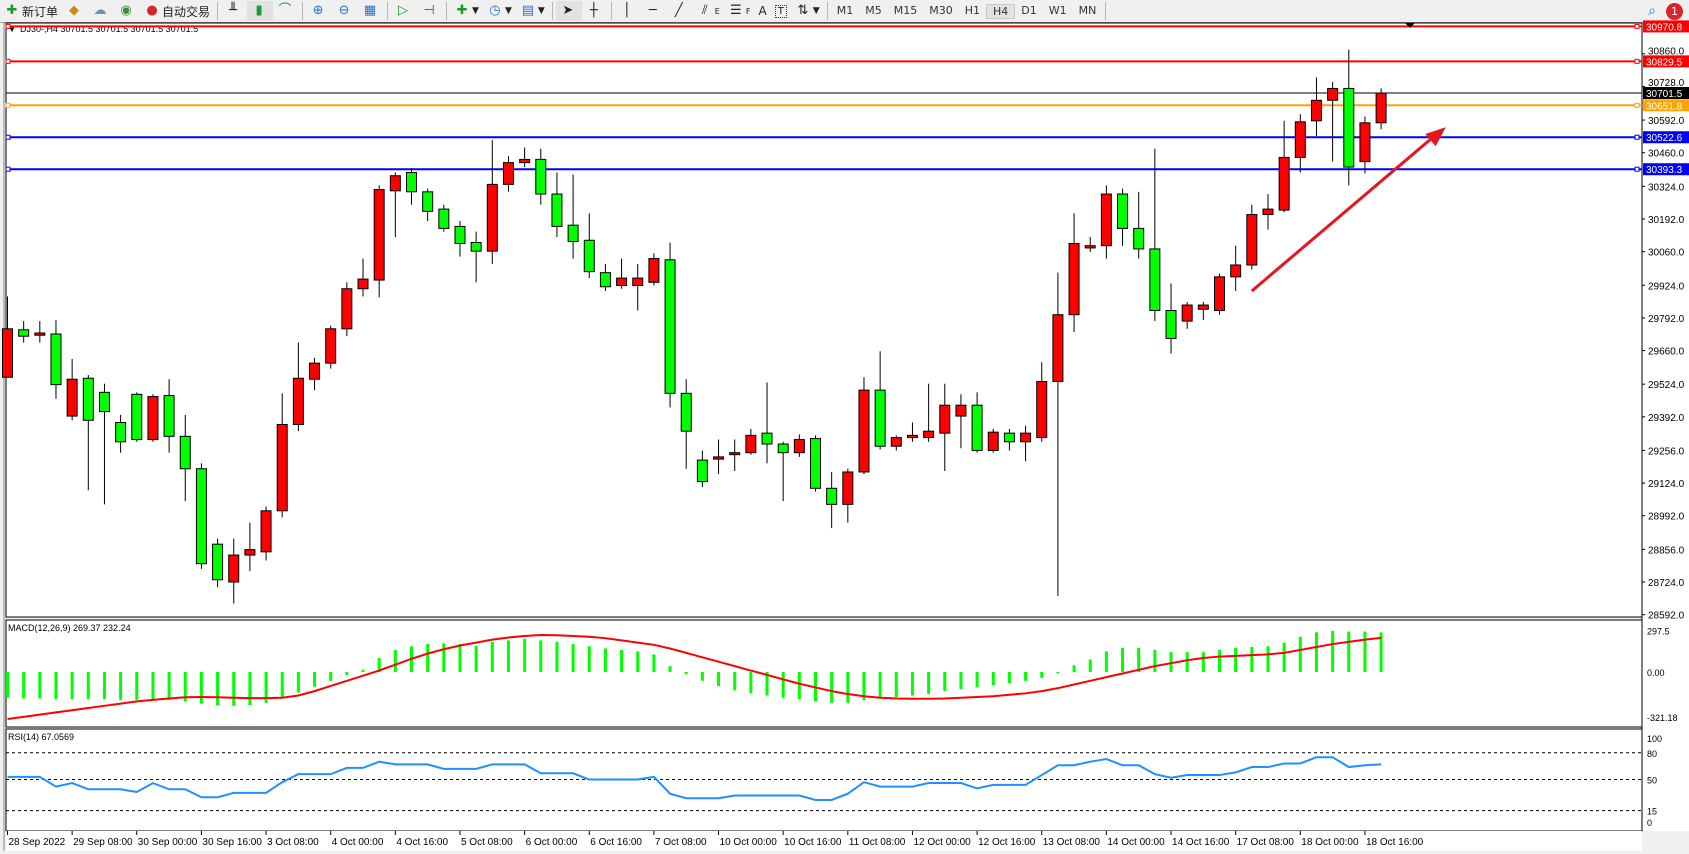 Image resolution: width=1689 pixels, height=854 pixels. I want to click on vertical-line-button: │, so click(628, 11).